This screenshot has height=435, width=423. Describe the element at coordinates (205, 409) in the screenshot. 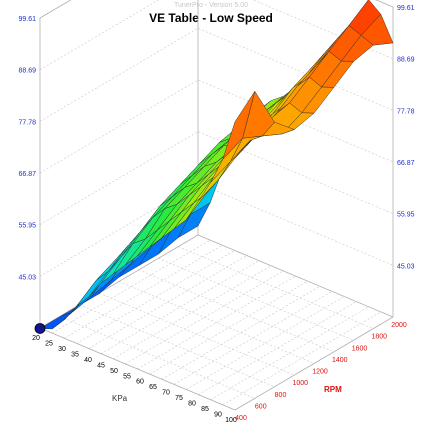

I see `x-tick-label: 85` at that location.